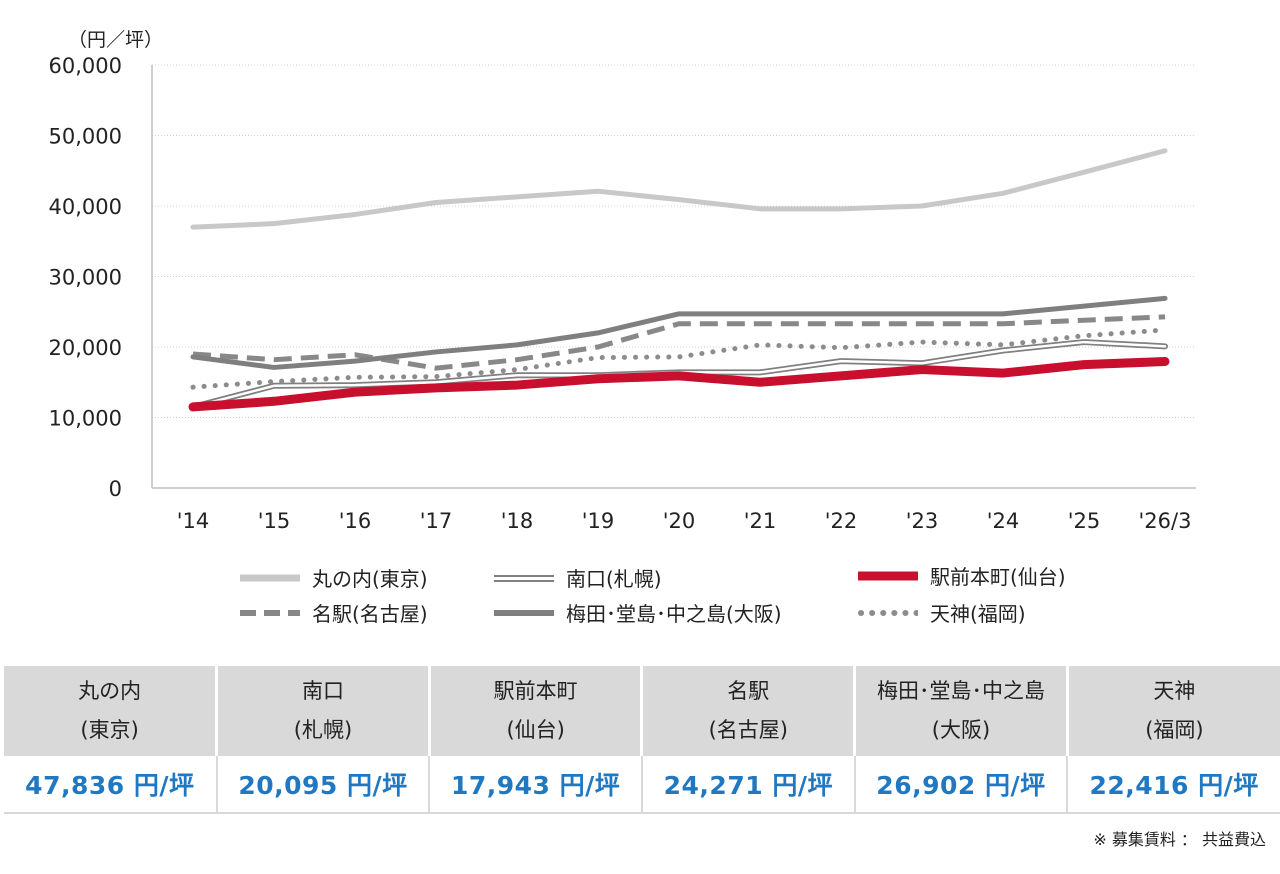 The height and width of the screenshot is (874, 1280). What do you see at coordinates (322, 691) in the screenshot?
I see `header-area: 南口` at bounding box center [322, 691].